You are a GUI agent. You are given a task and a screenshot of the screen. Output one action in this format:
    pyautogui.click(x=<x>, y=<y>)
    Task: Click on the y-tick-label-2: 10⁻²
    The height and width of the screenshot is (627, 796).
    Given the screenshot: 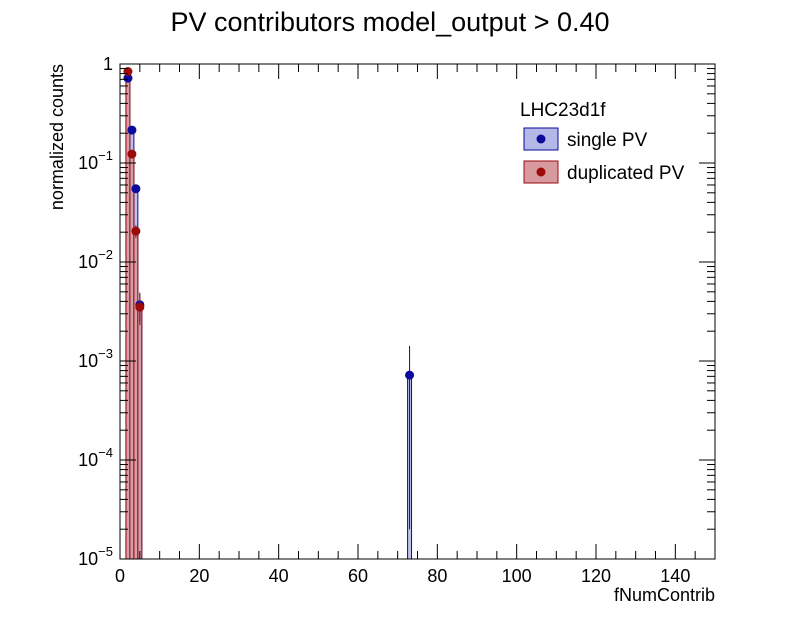 What is the action you would take?
    pyautogui.click(x=95, y=259)
    